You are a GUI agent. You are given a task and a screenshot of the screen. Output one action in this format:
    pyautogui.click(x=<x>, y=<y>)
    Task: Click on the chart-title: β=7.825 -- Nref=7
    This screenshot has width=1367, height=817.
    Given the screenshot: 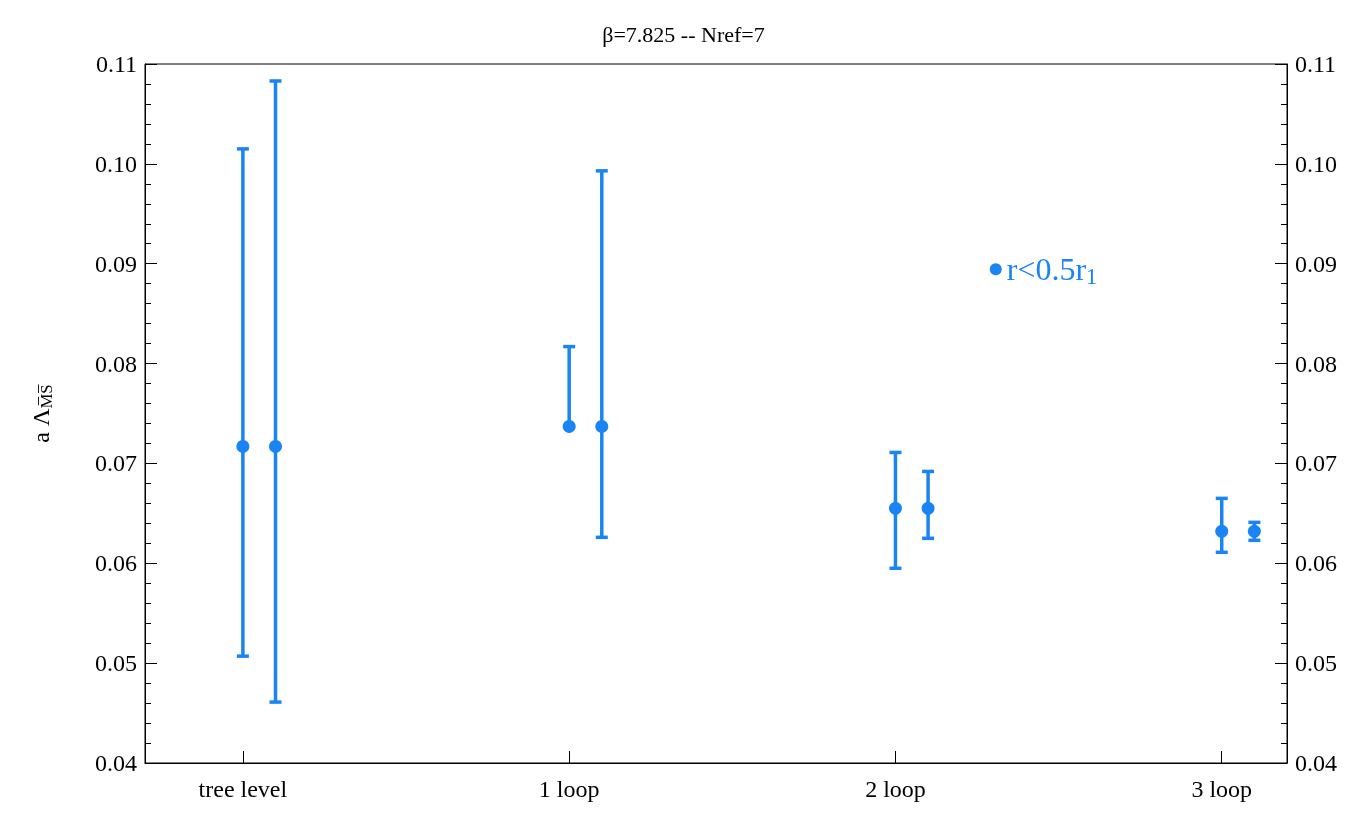 What is the action you would take?
    pyautogui.click(x=683, y=34)
    